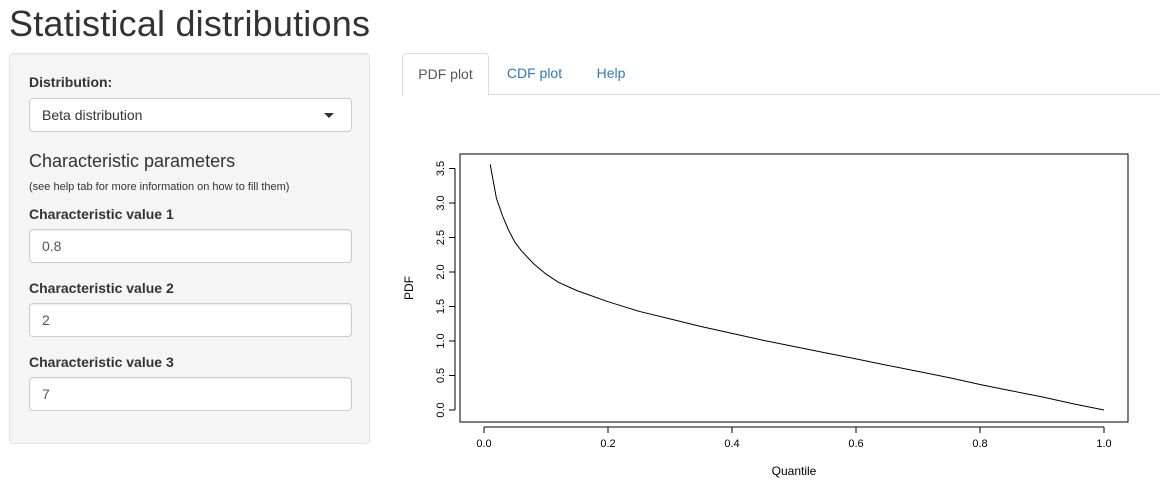 This screenshot has height=488, width=1162. Describe the element at coordinates (781, 74) in the screenshot. I see `tab-bar: PDF plot CDF plot Help` at that location.